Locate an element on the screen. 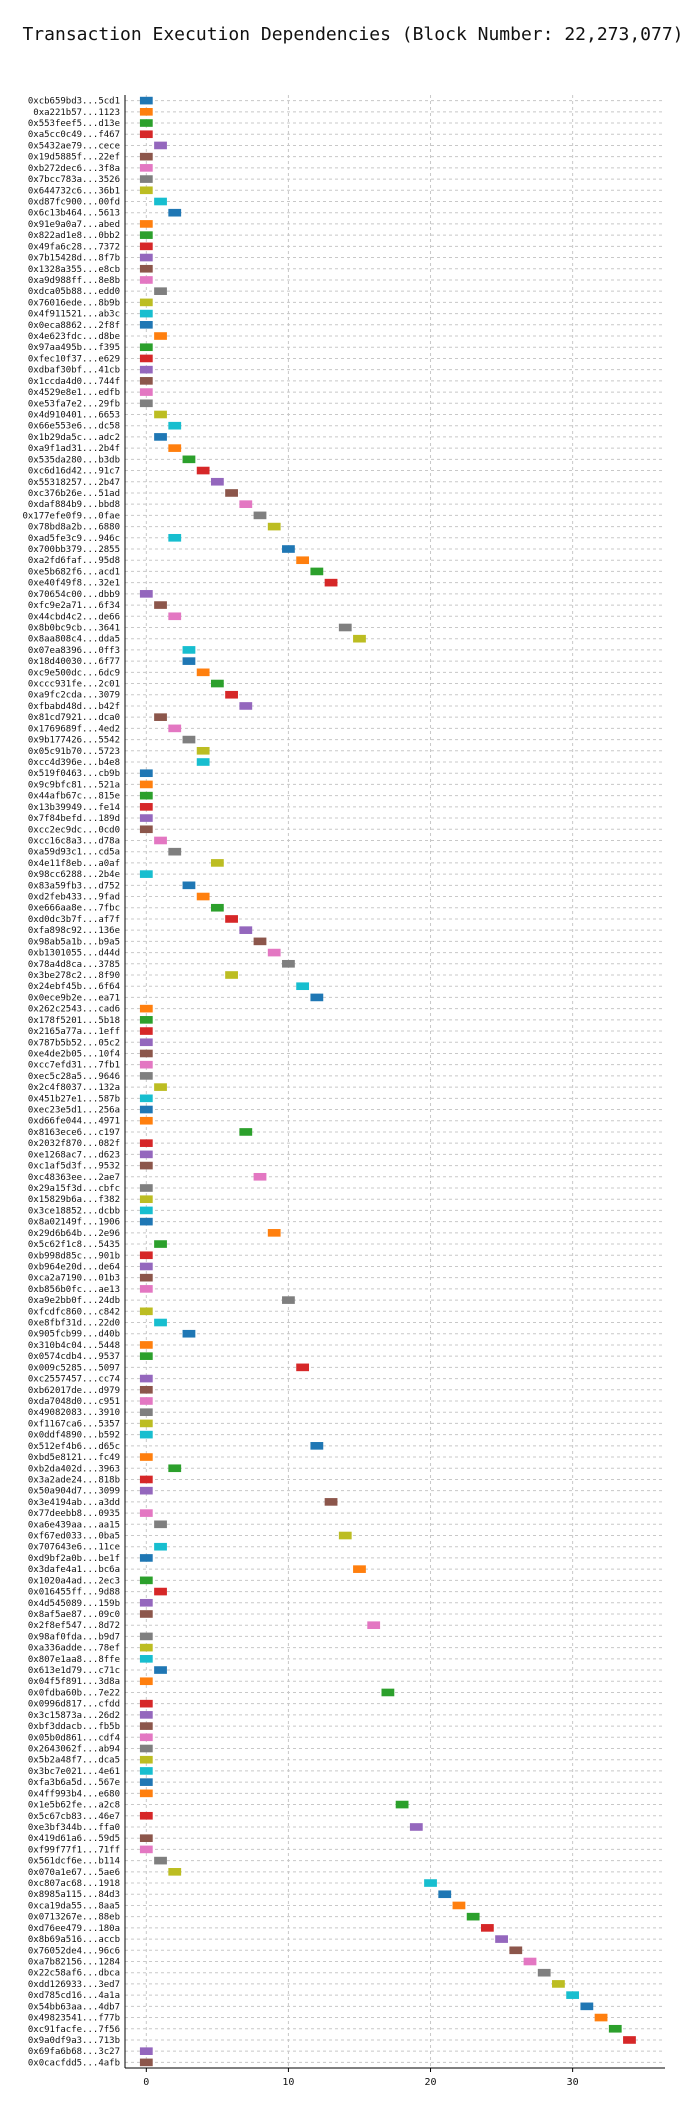 This screenshot has width=700, height=2112. tx-label: 0xd2feb433...9fad is located at coordinates (74, 898).